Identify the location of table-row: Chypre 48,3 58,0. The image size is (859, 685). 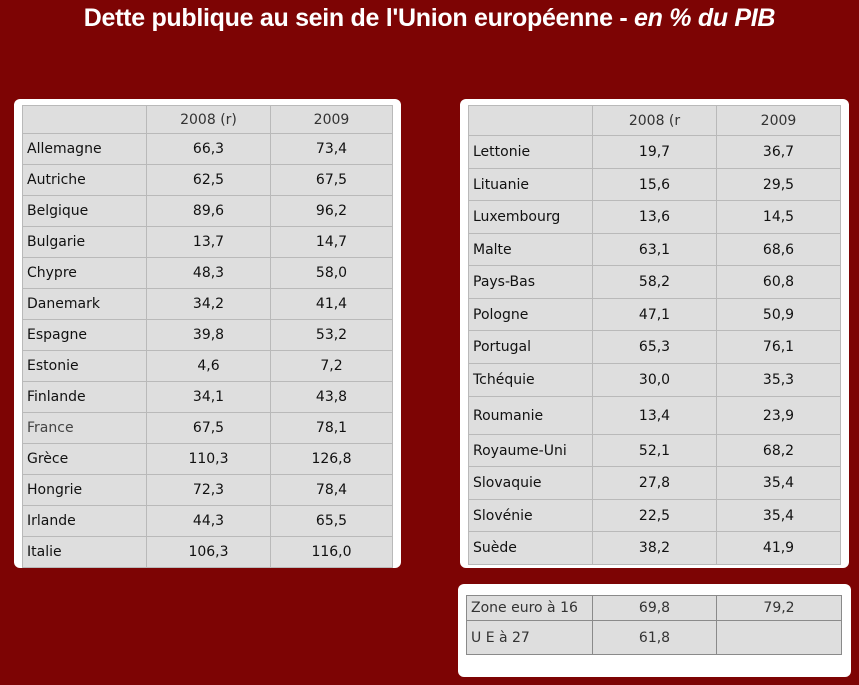
(207, 273).